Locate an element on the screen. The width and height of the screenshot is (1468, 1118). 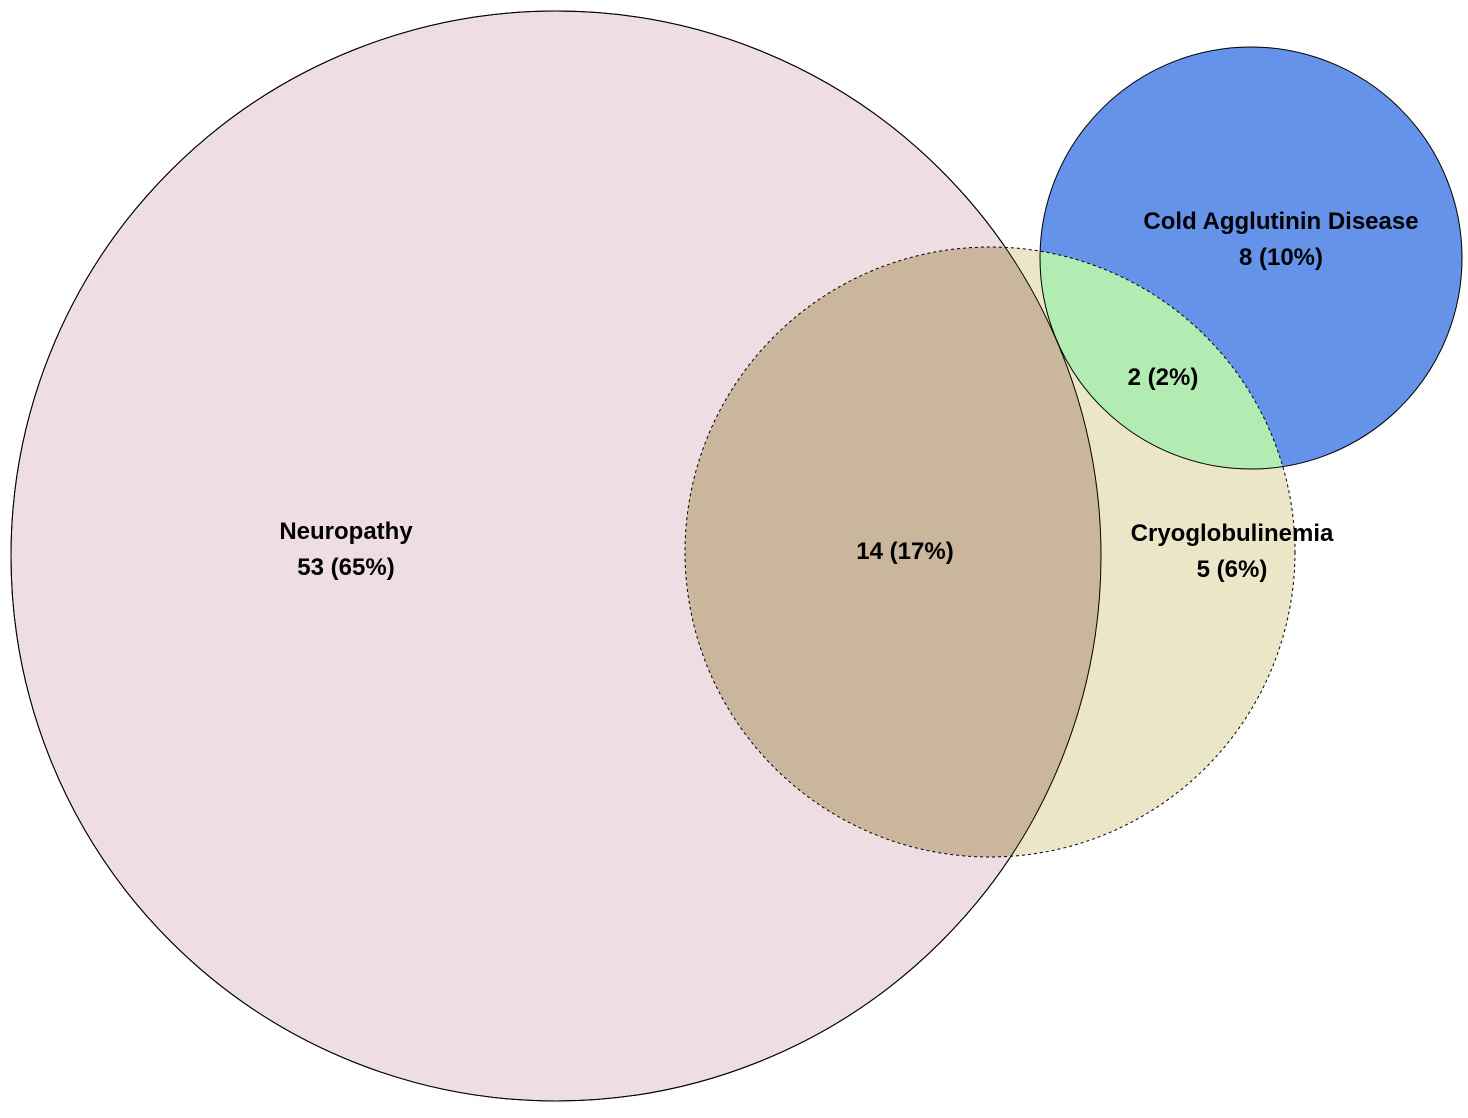
neuropathy-cryoglobulinemia-count-label: 14 (17%) is located at coordinates (904, 551).